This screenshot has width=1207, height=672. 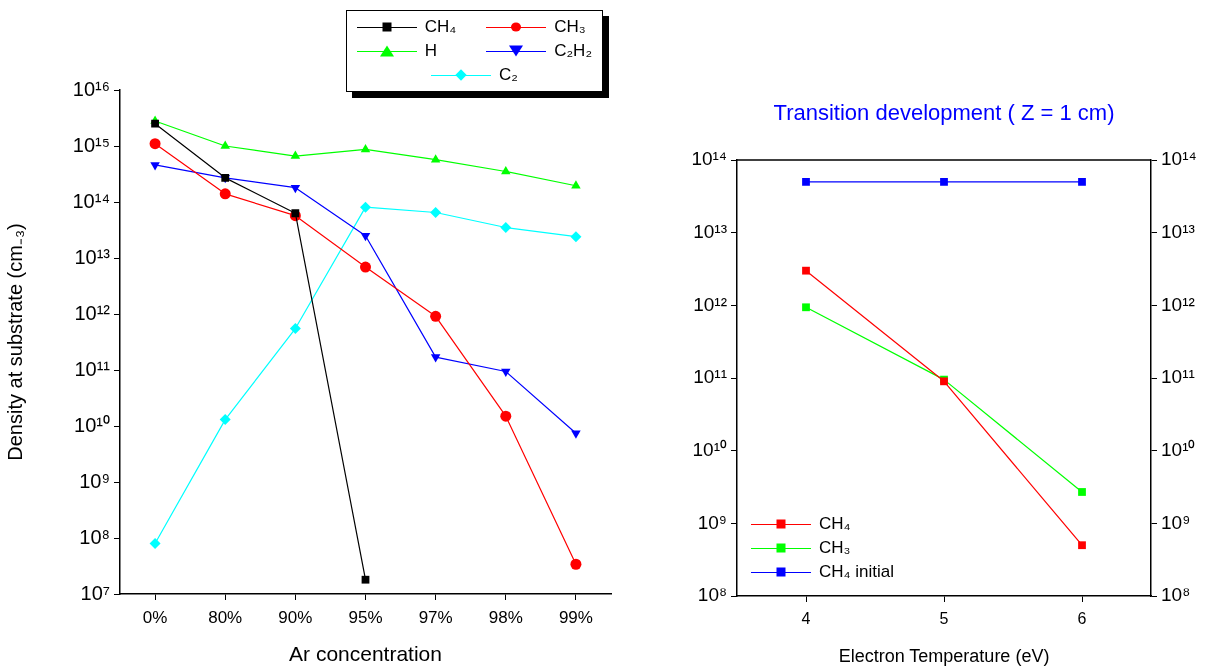 I want to click on x-tick-label: 4, so click(x=806, y=619).